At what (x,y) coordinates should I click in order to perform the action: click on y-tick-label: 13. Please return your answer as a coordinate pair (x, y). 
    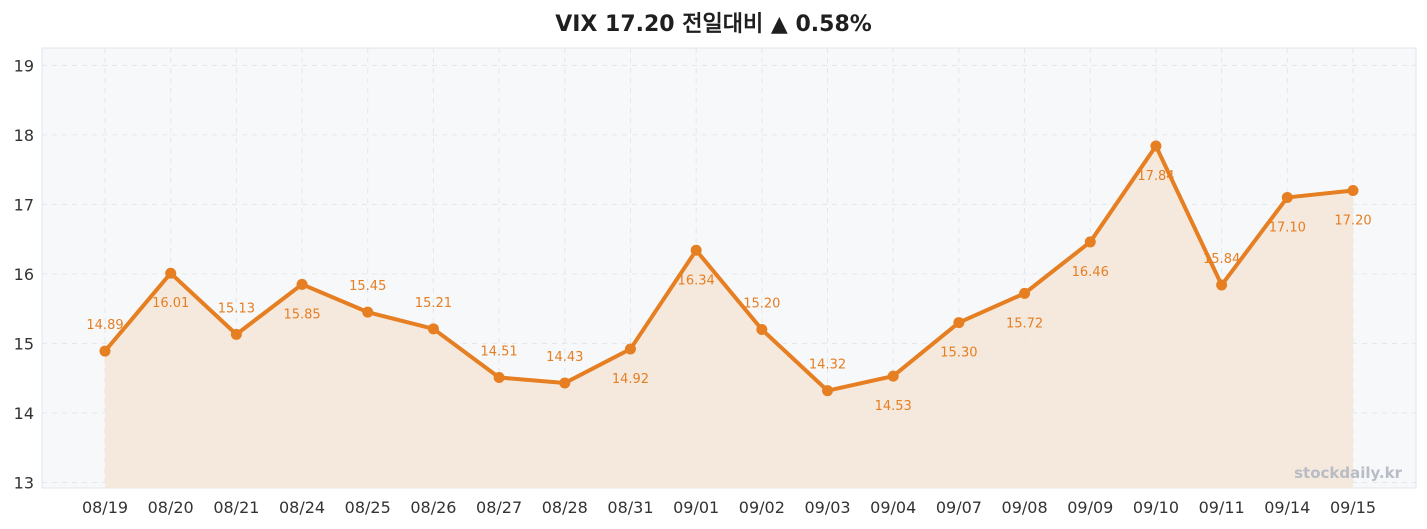
    Looking at the image, I should click on (24, 482).